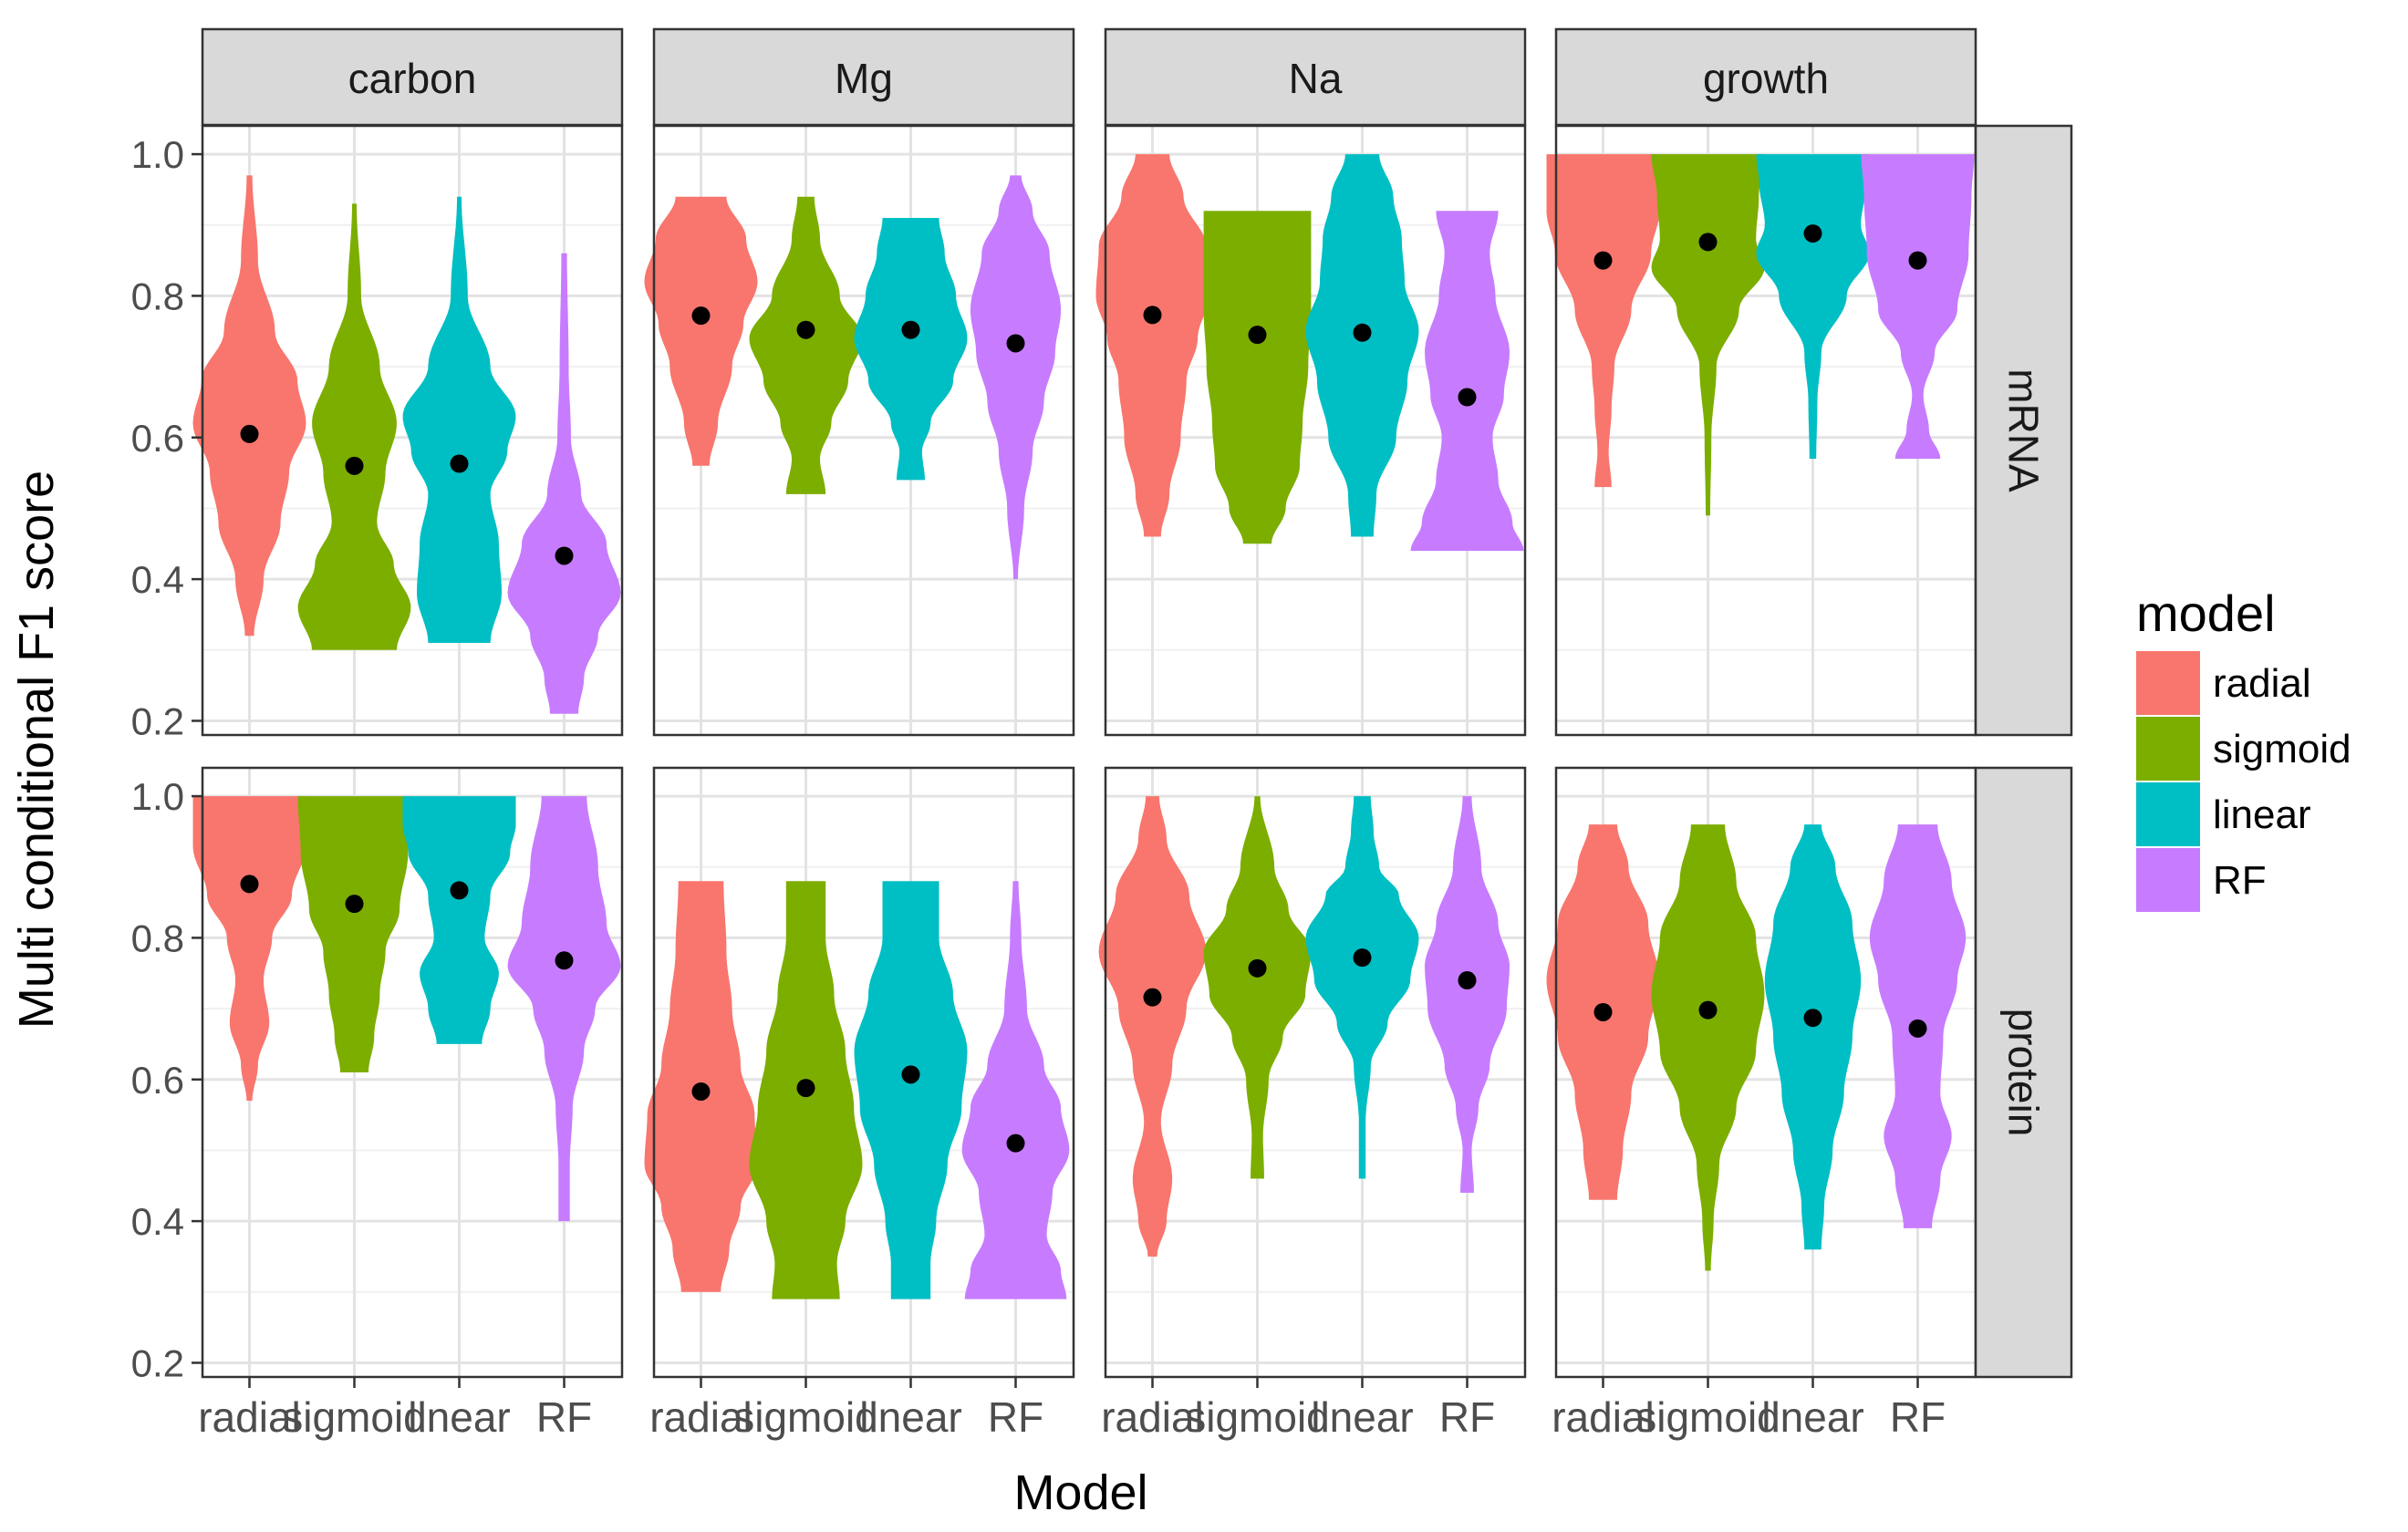 This screenshot has height=1532, width=2408. I want to click on legend-label: RF, so click(2240, 880).